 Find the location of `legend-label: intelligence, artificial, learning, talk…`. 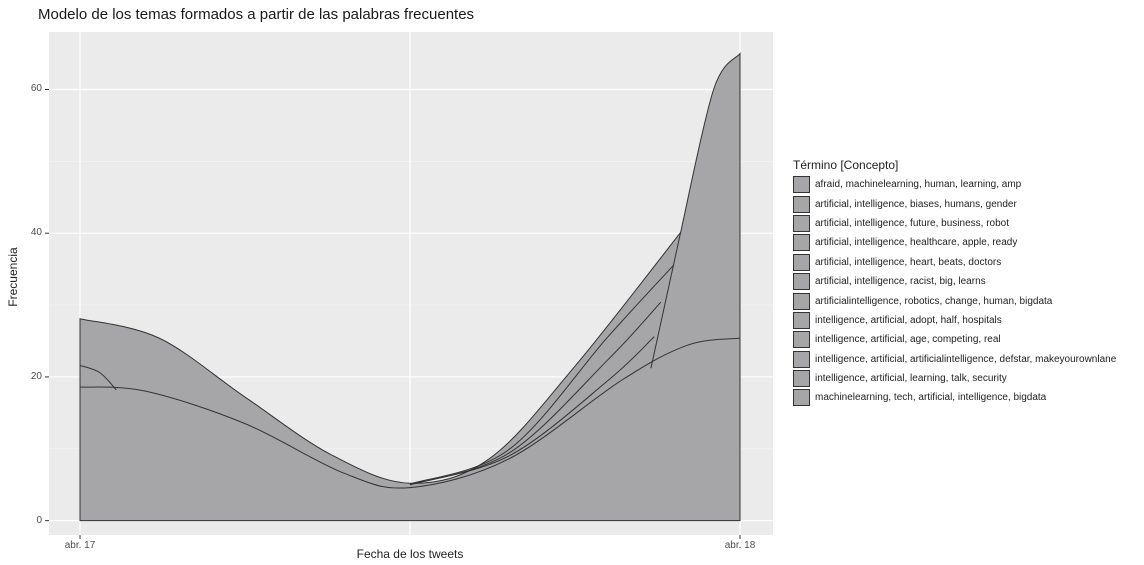

legend-label: intelligence, artificial, learning, talk… is located at coordinates (911, 379).